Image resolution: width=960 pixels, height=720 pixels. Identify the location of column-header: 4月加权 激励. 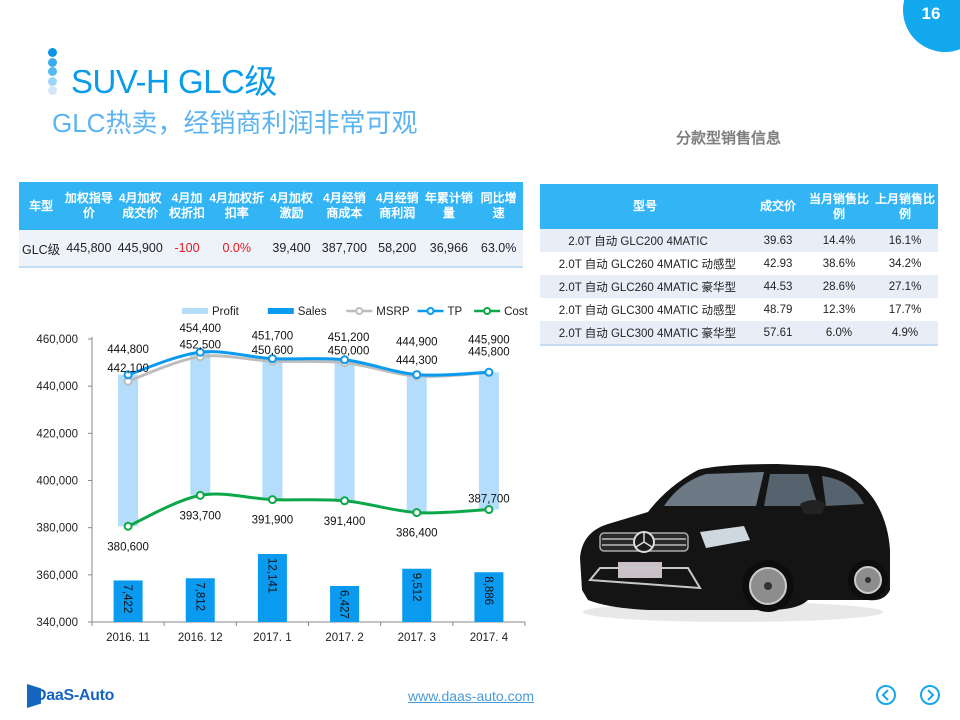
(291, 206).